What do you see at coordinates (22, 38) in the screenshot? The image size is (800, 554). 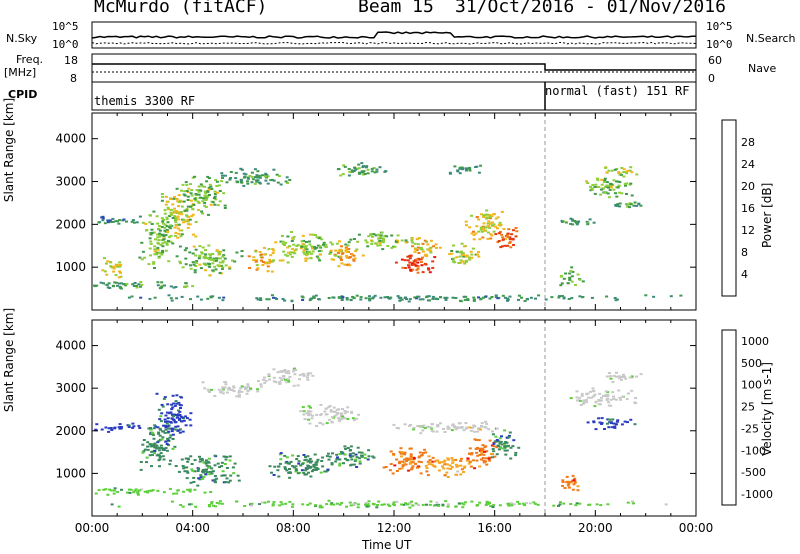 I see `nsky-label: N.Sky` at bounding box center [22, 38].